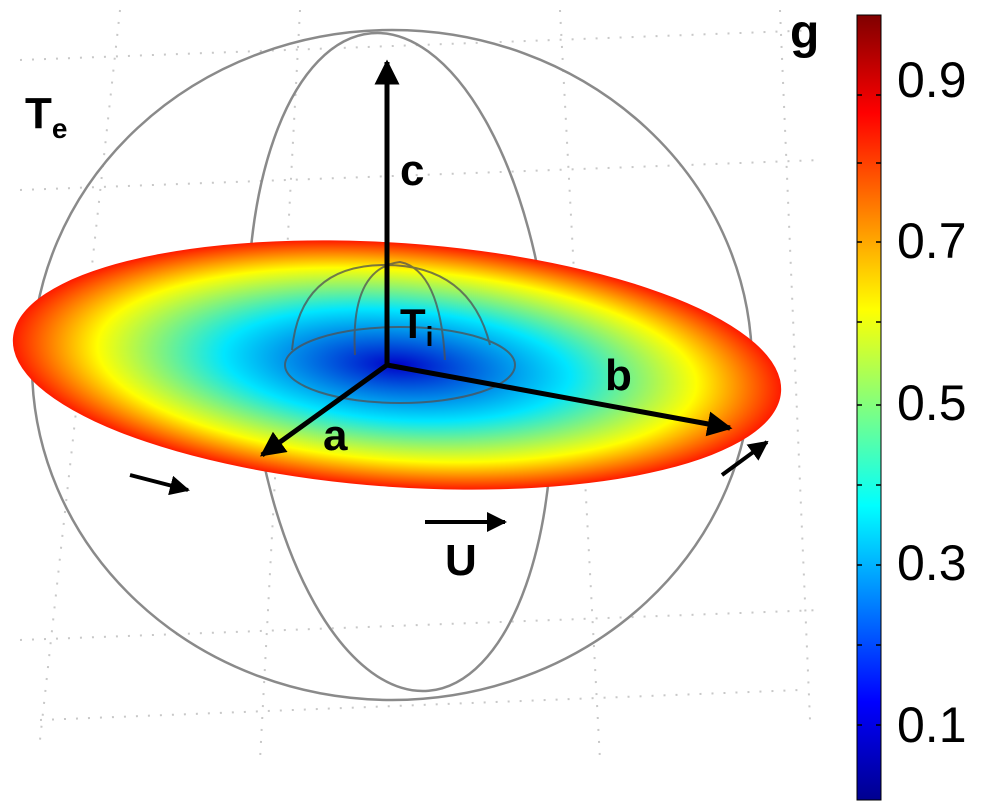 The height and width of the screenshot is (802, 981). What do you see at coordinates (932, 80) in the screenshot?
I see `colorbar-tick-label: 0.9` at bounding box center [932, 80].